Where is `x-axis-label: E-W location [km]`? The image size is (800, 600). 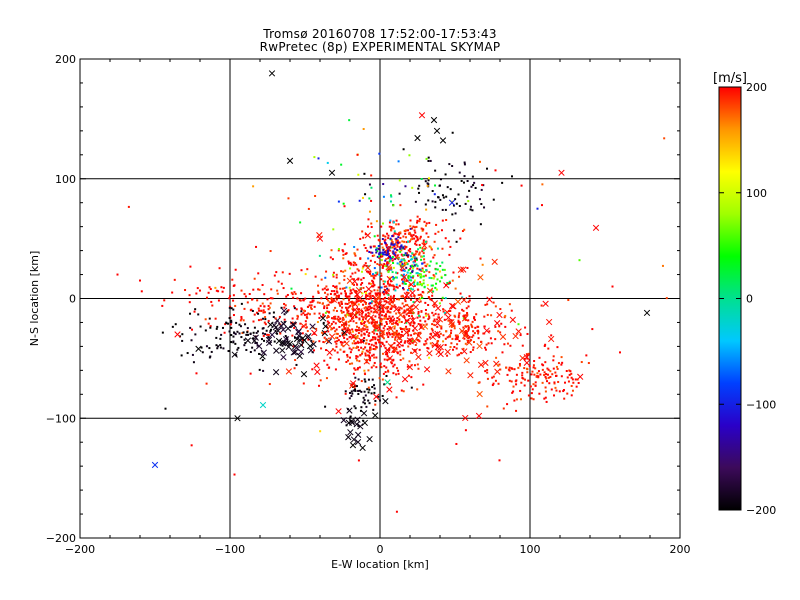 x-axis-label: E-W location [km] is located at coordinates (380, 564).